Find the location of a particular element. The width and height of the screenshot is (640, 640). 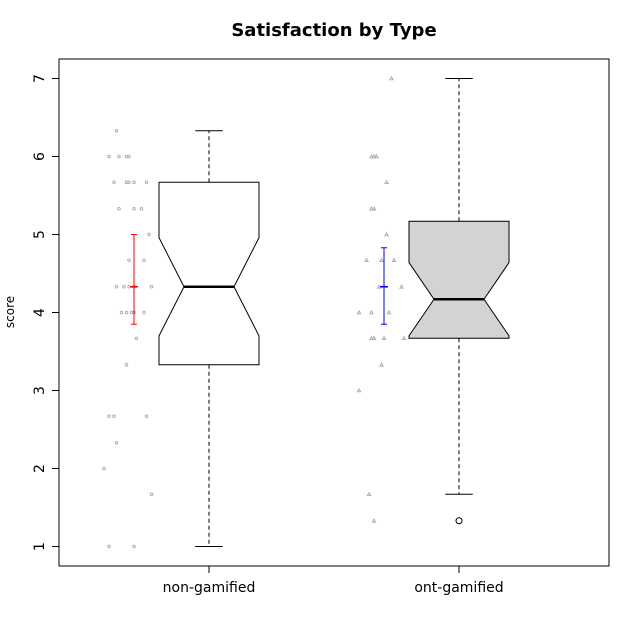

mean-ci-group is located at coordinates (259, 279).